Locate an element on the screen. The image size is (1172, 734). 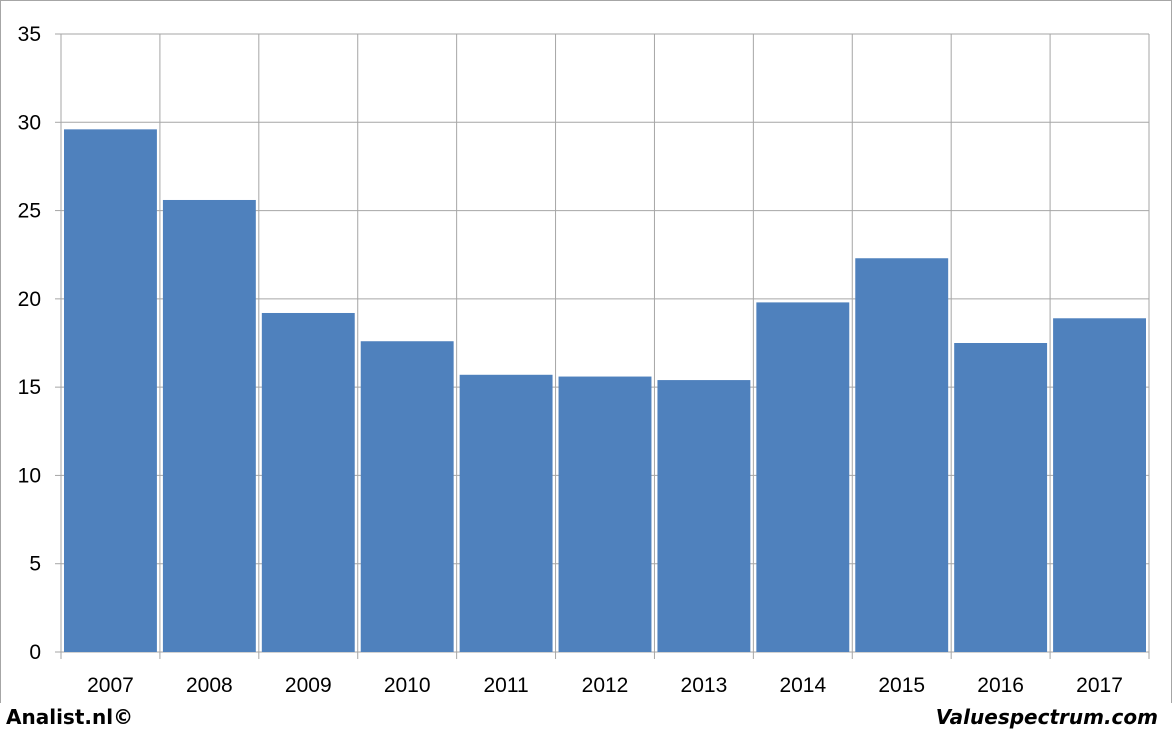
bar-2014 is located at coordinates (803, 477).